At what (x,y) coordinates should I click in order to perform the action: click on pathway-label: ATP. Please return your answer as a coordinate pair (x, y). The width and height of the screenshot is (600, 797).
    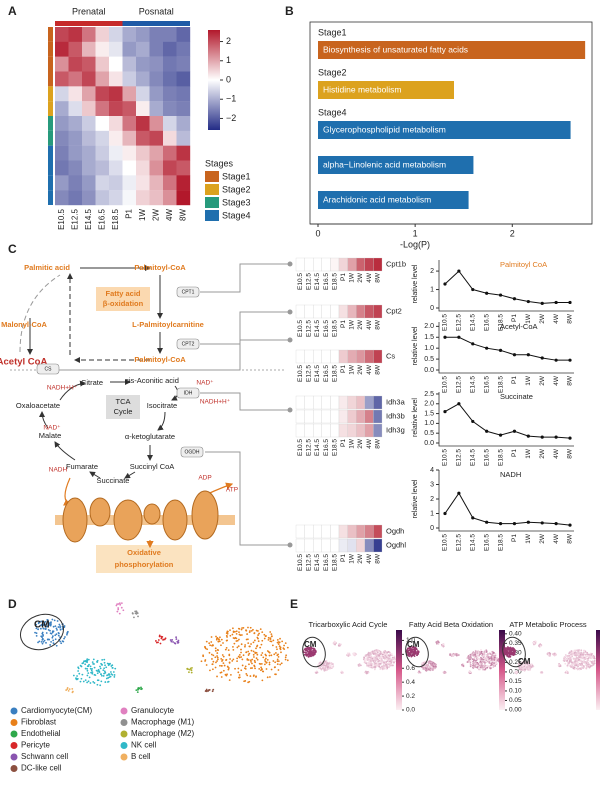
    Looking at the image, I should click on (232, 490).